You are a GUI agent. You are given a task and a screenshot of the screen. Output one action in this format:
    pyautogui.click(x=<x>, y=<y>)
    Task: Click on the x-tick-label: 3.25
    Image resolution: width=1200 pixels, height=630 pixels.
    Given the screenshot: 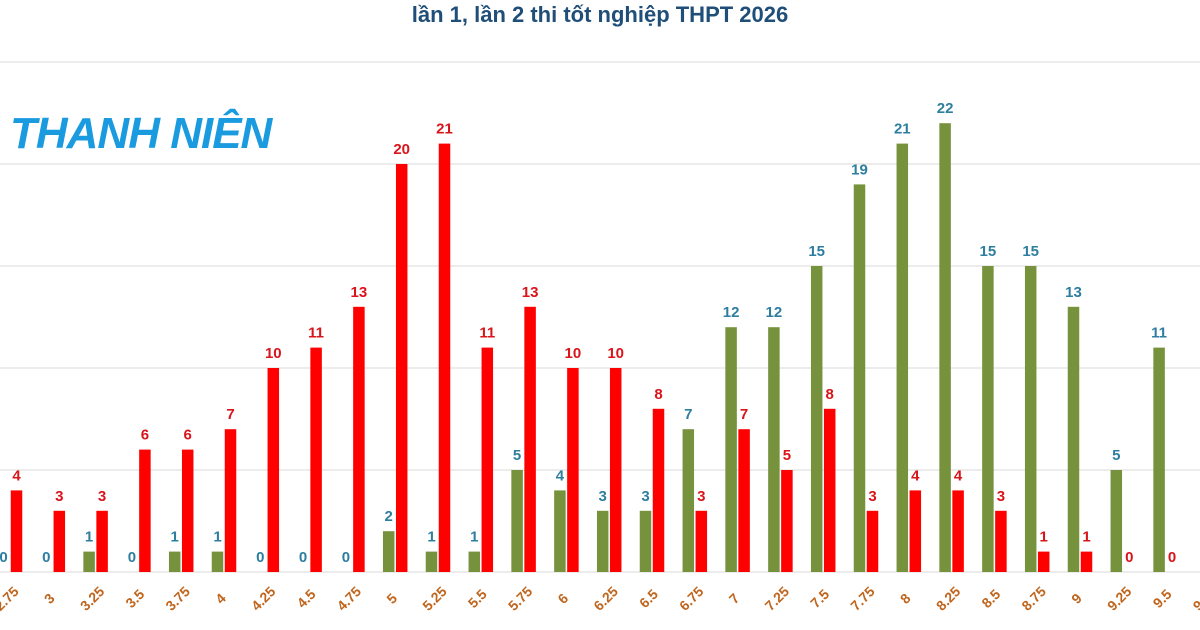 What is the action you would take?
    pyautogui.click(x=92, y=598)
    